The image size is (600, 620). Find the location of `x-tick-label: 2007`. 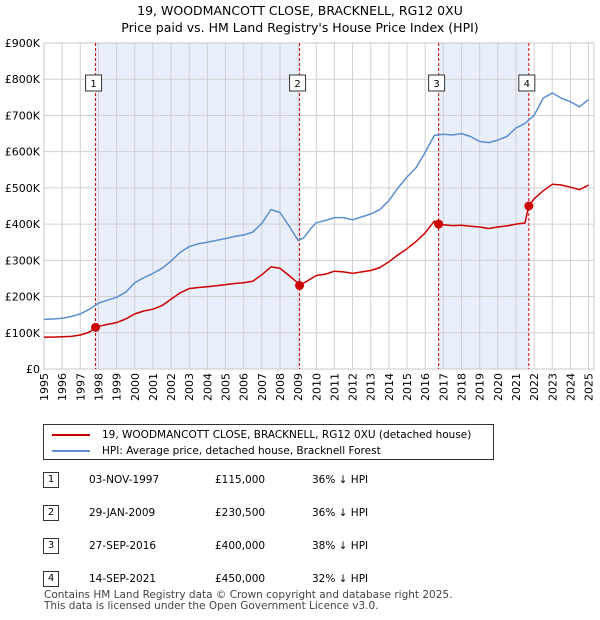

x-tick-label: 2007 is located at coordinates (262, 387).